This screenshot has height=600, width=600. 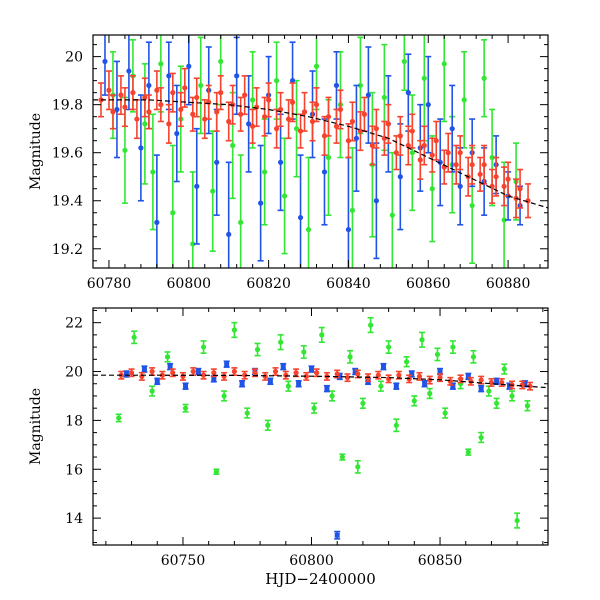 What do you see at coordinates (189, 284) in the screenshot?
I see `x-tick-label: 60800` at bounding box center [189, 284].